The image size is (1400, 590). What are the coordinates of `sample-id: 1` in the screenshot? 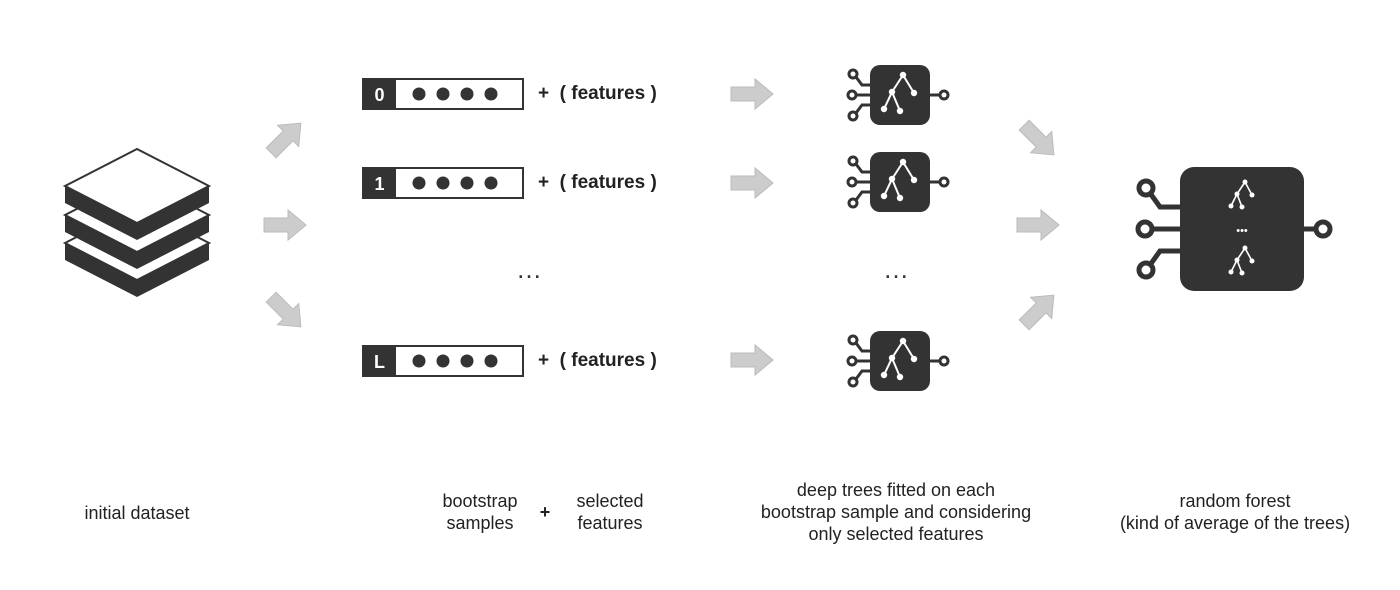 It's located at (379, 184).